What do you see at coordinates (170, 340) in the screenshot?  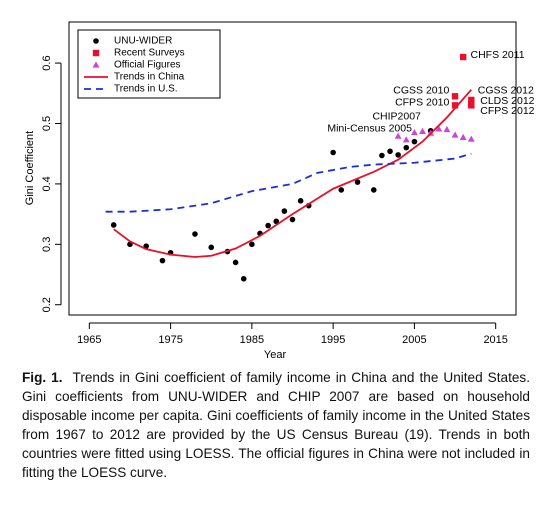 I see `x-tick-label: 1975` at bounding box center [170, 340].